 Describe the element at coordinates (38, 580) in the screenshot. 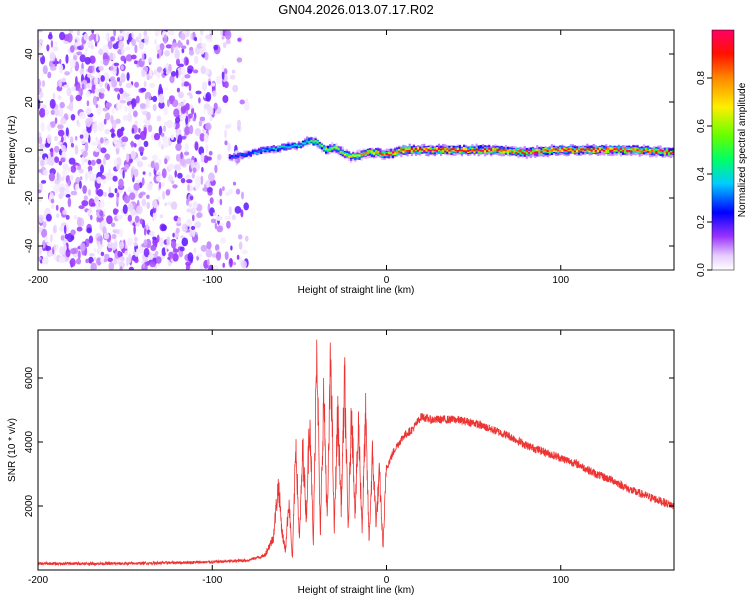

I see `snr-xtick-label: -200` at that location.